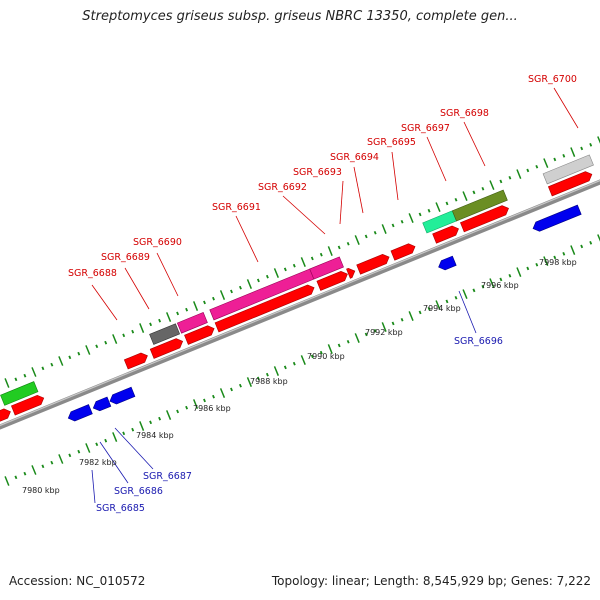 Image resolution: width=600 pixels, height=600 pixels. I want to click on gene-SGR_6698-body, so click(484, 218).